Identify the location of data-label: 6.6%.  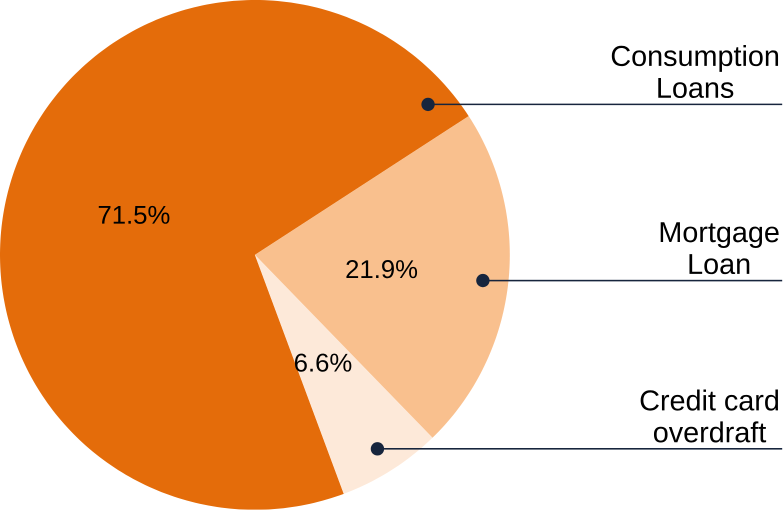
(323, 363).